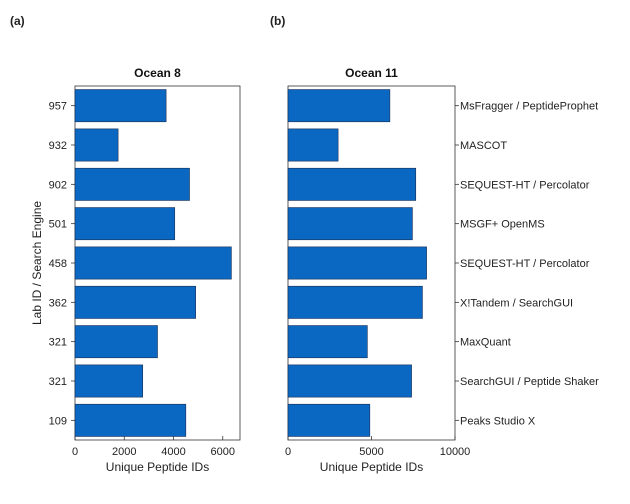  What do you see at coordinates (58, 264) in the screenshot?
I see `y-tick-label: 458` at bounding box center [58, 264].